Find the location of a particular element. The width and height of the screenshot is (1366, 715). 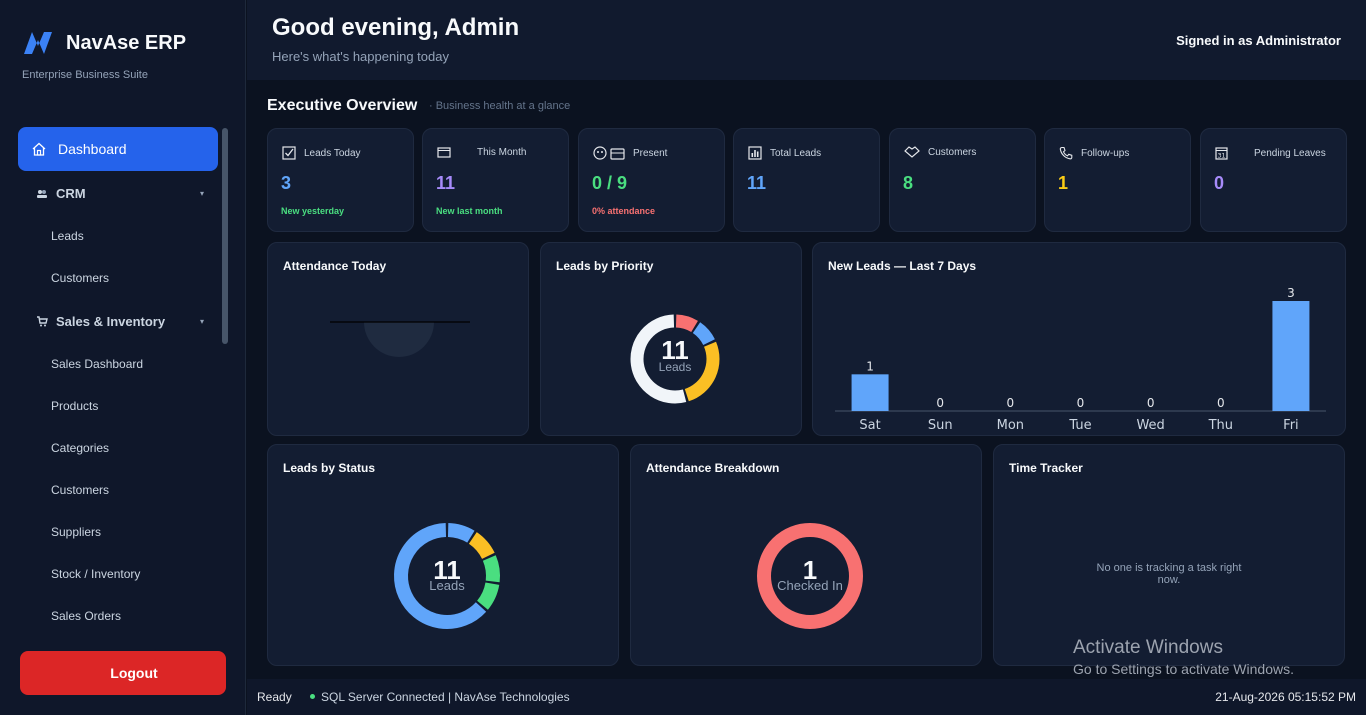

status-donut-chart is located at coordinates (447, 576).